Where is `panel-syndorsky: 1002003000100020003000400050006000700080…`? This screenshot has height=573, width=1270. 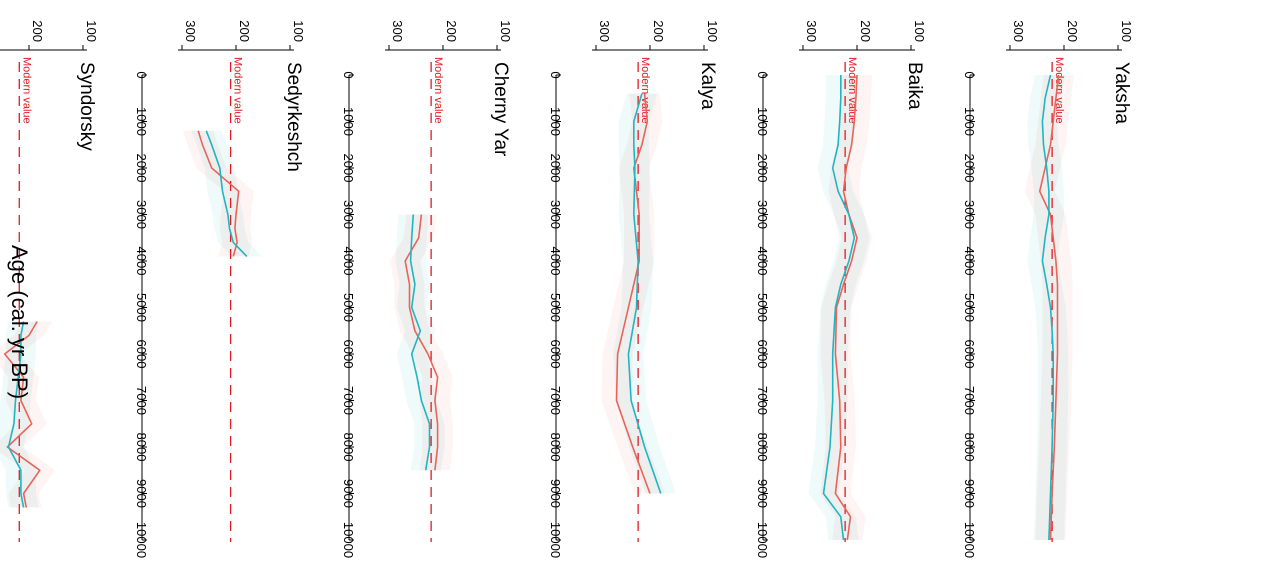 panel-syndorsky: 1002003000100020003000400050006000700080… is located at coordinates (49, 281).